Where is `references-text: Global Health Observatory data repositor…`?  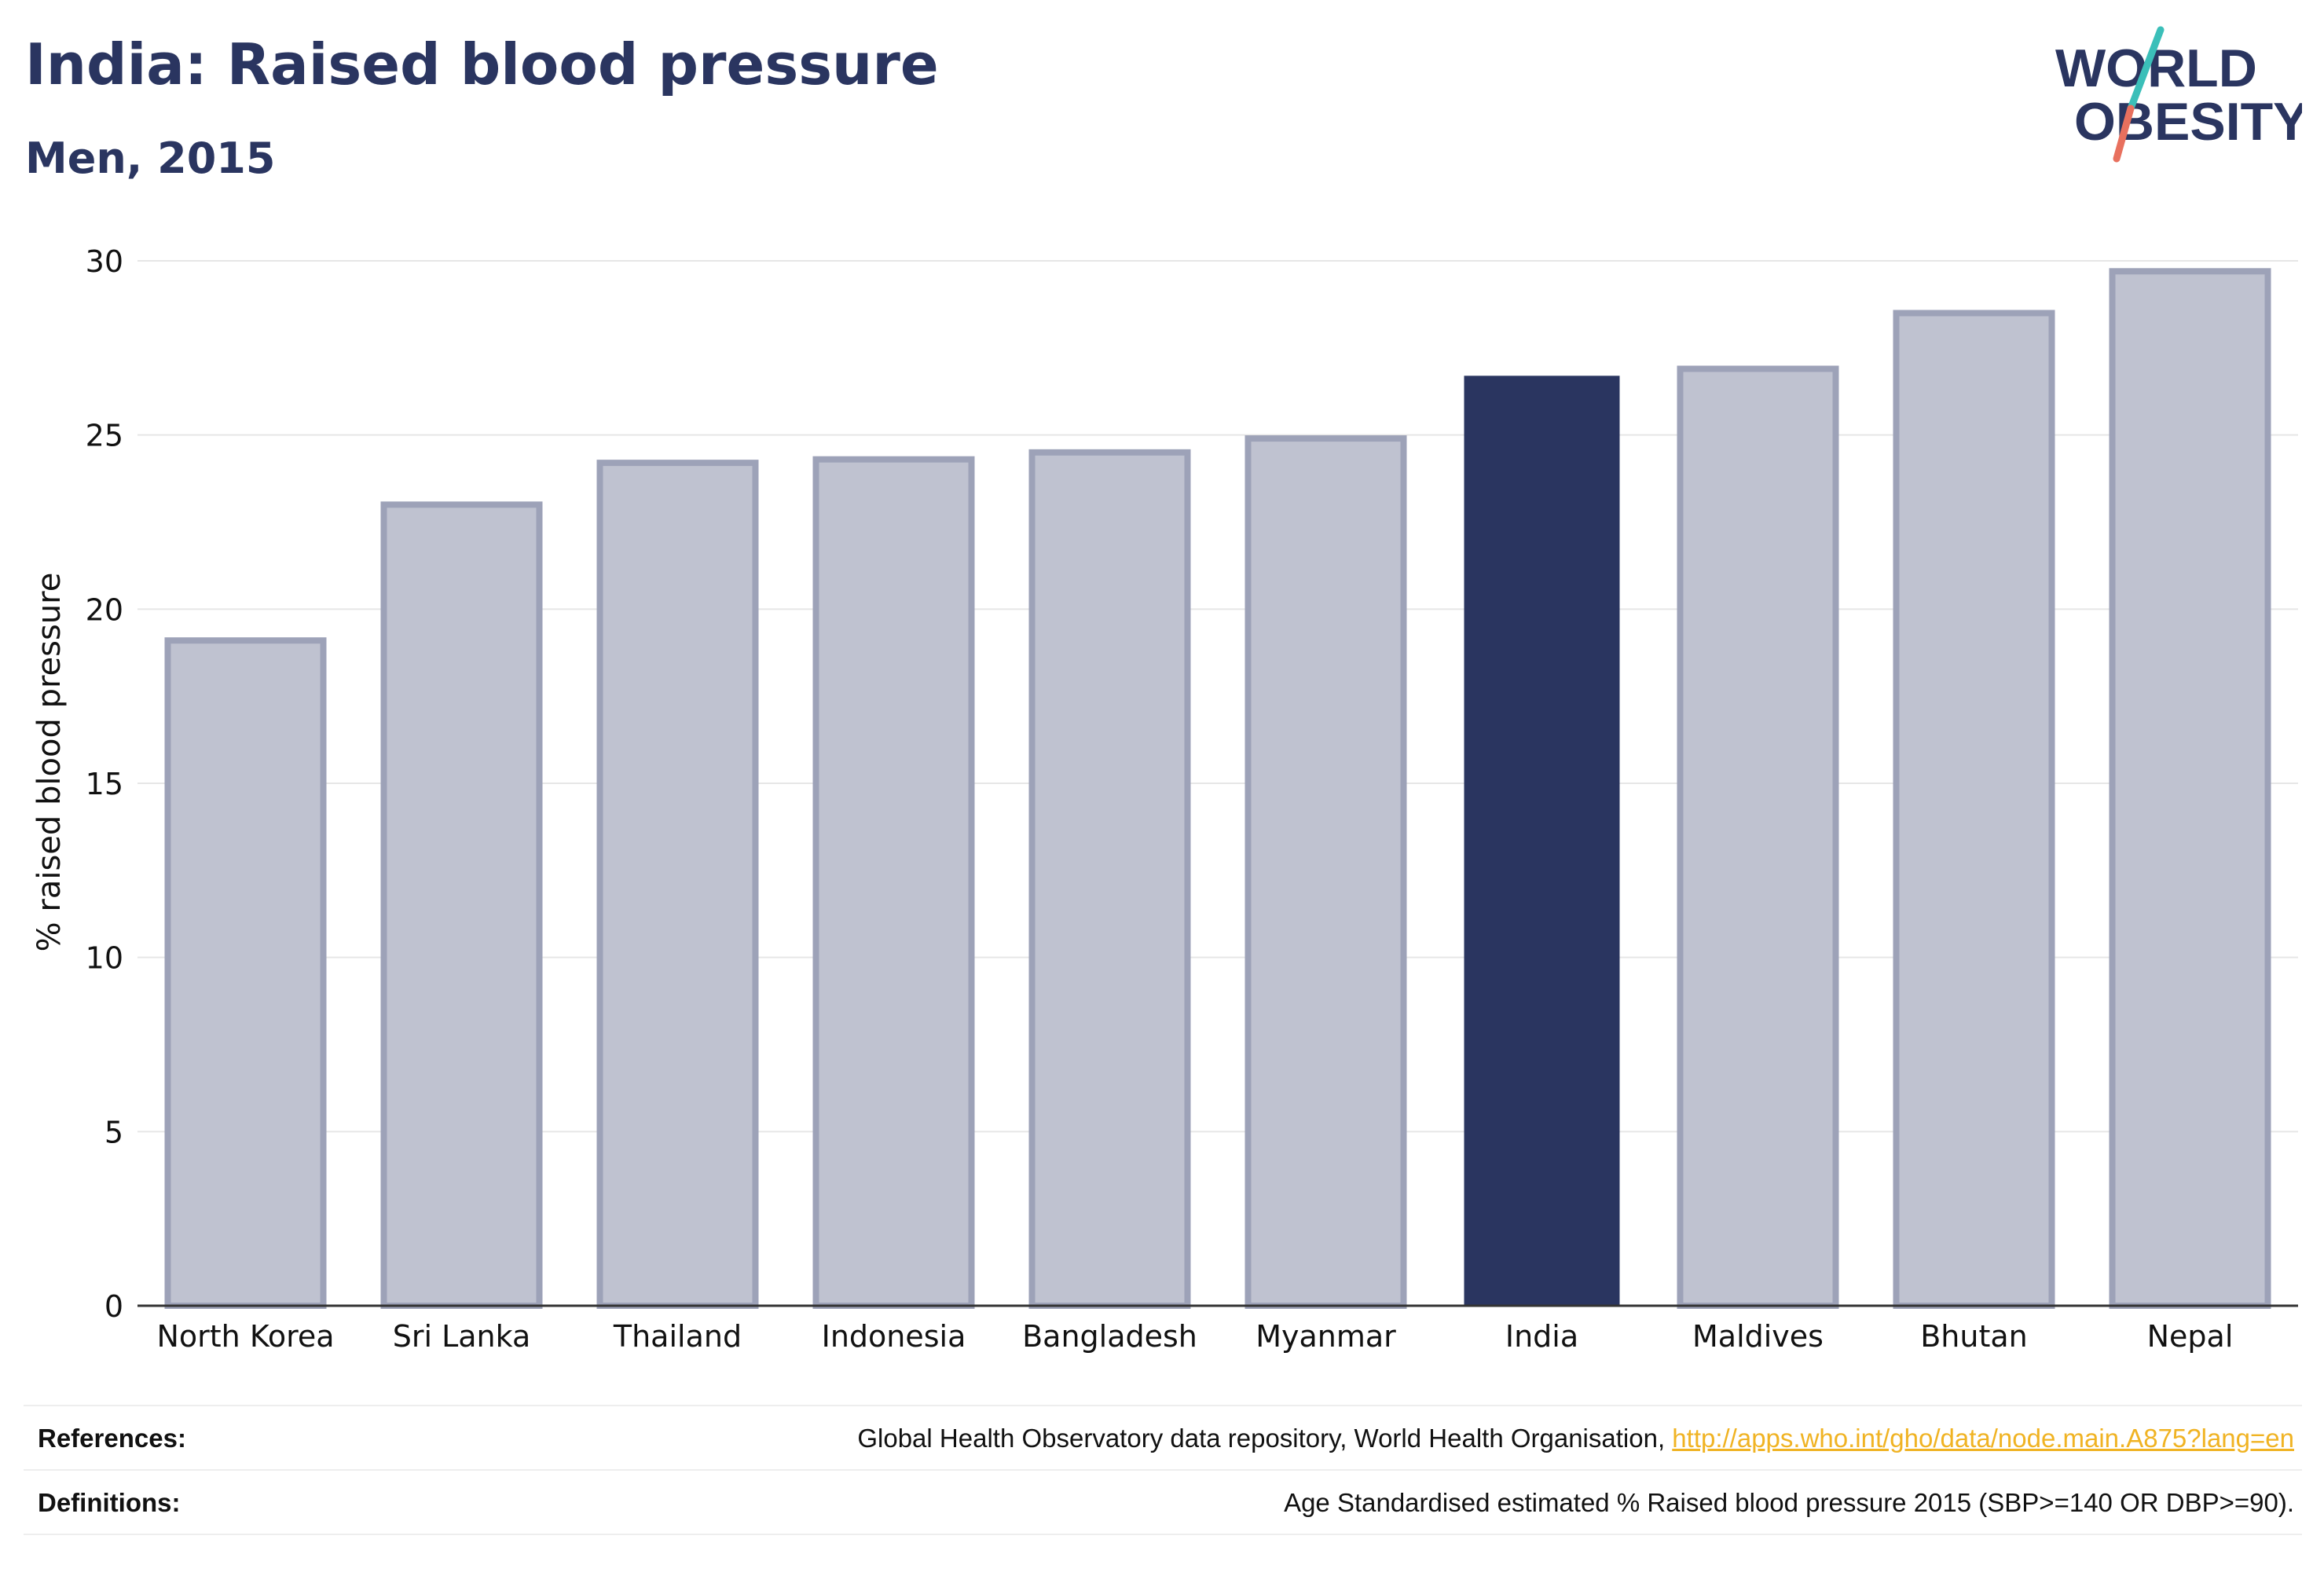 references-text: Global Health Observatory data repositor… is located at coordinates (1265, 1438).